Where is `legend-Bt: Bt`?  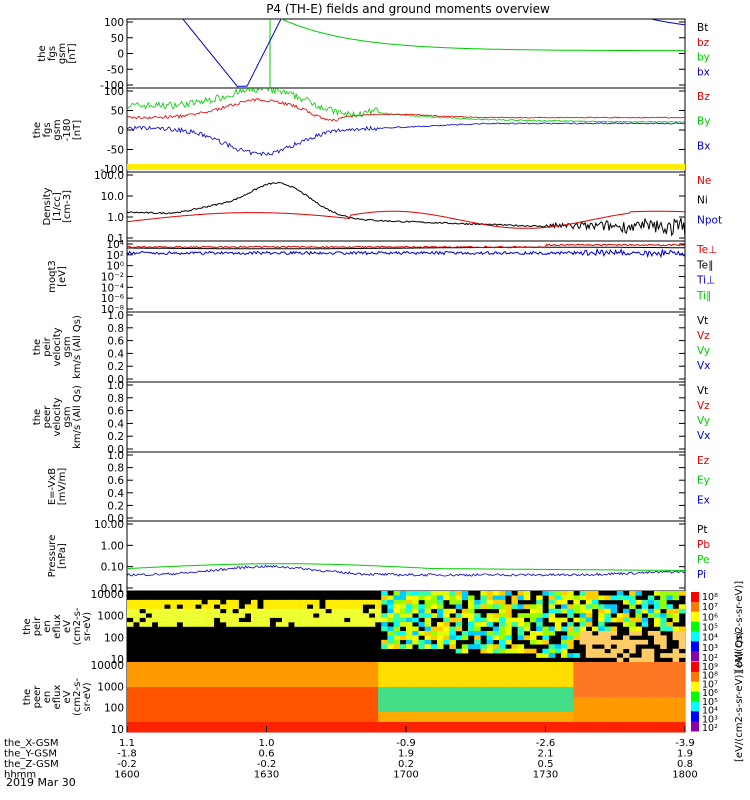
legend-Bt: Bt is located at coordinates (702, 28).